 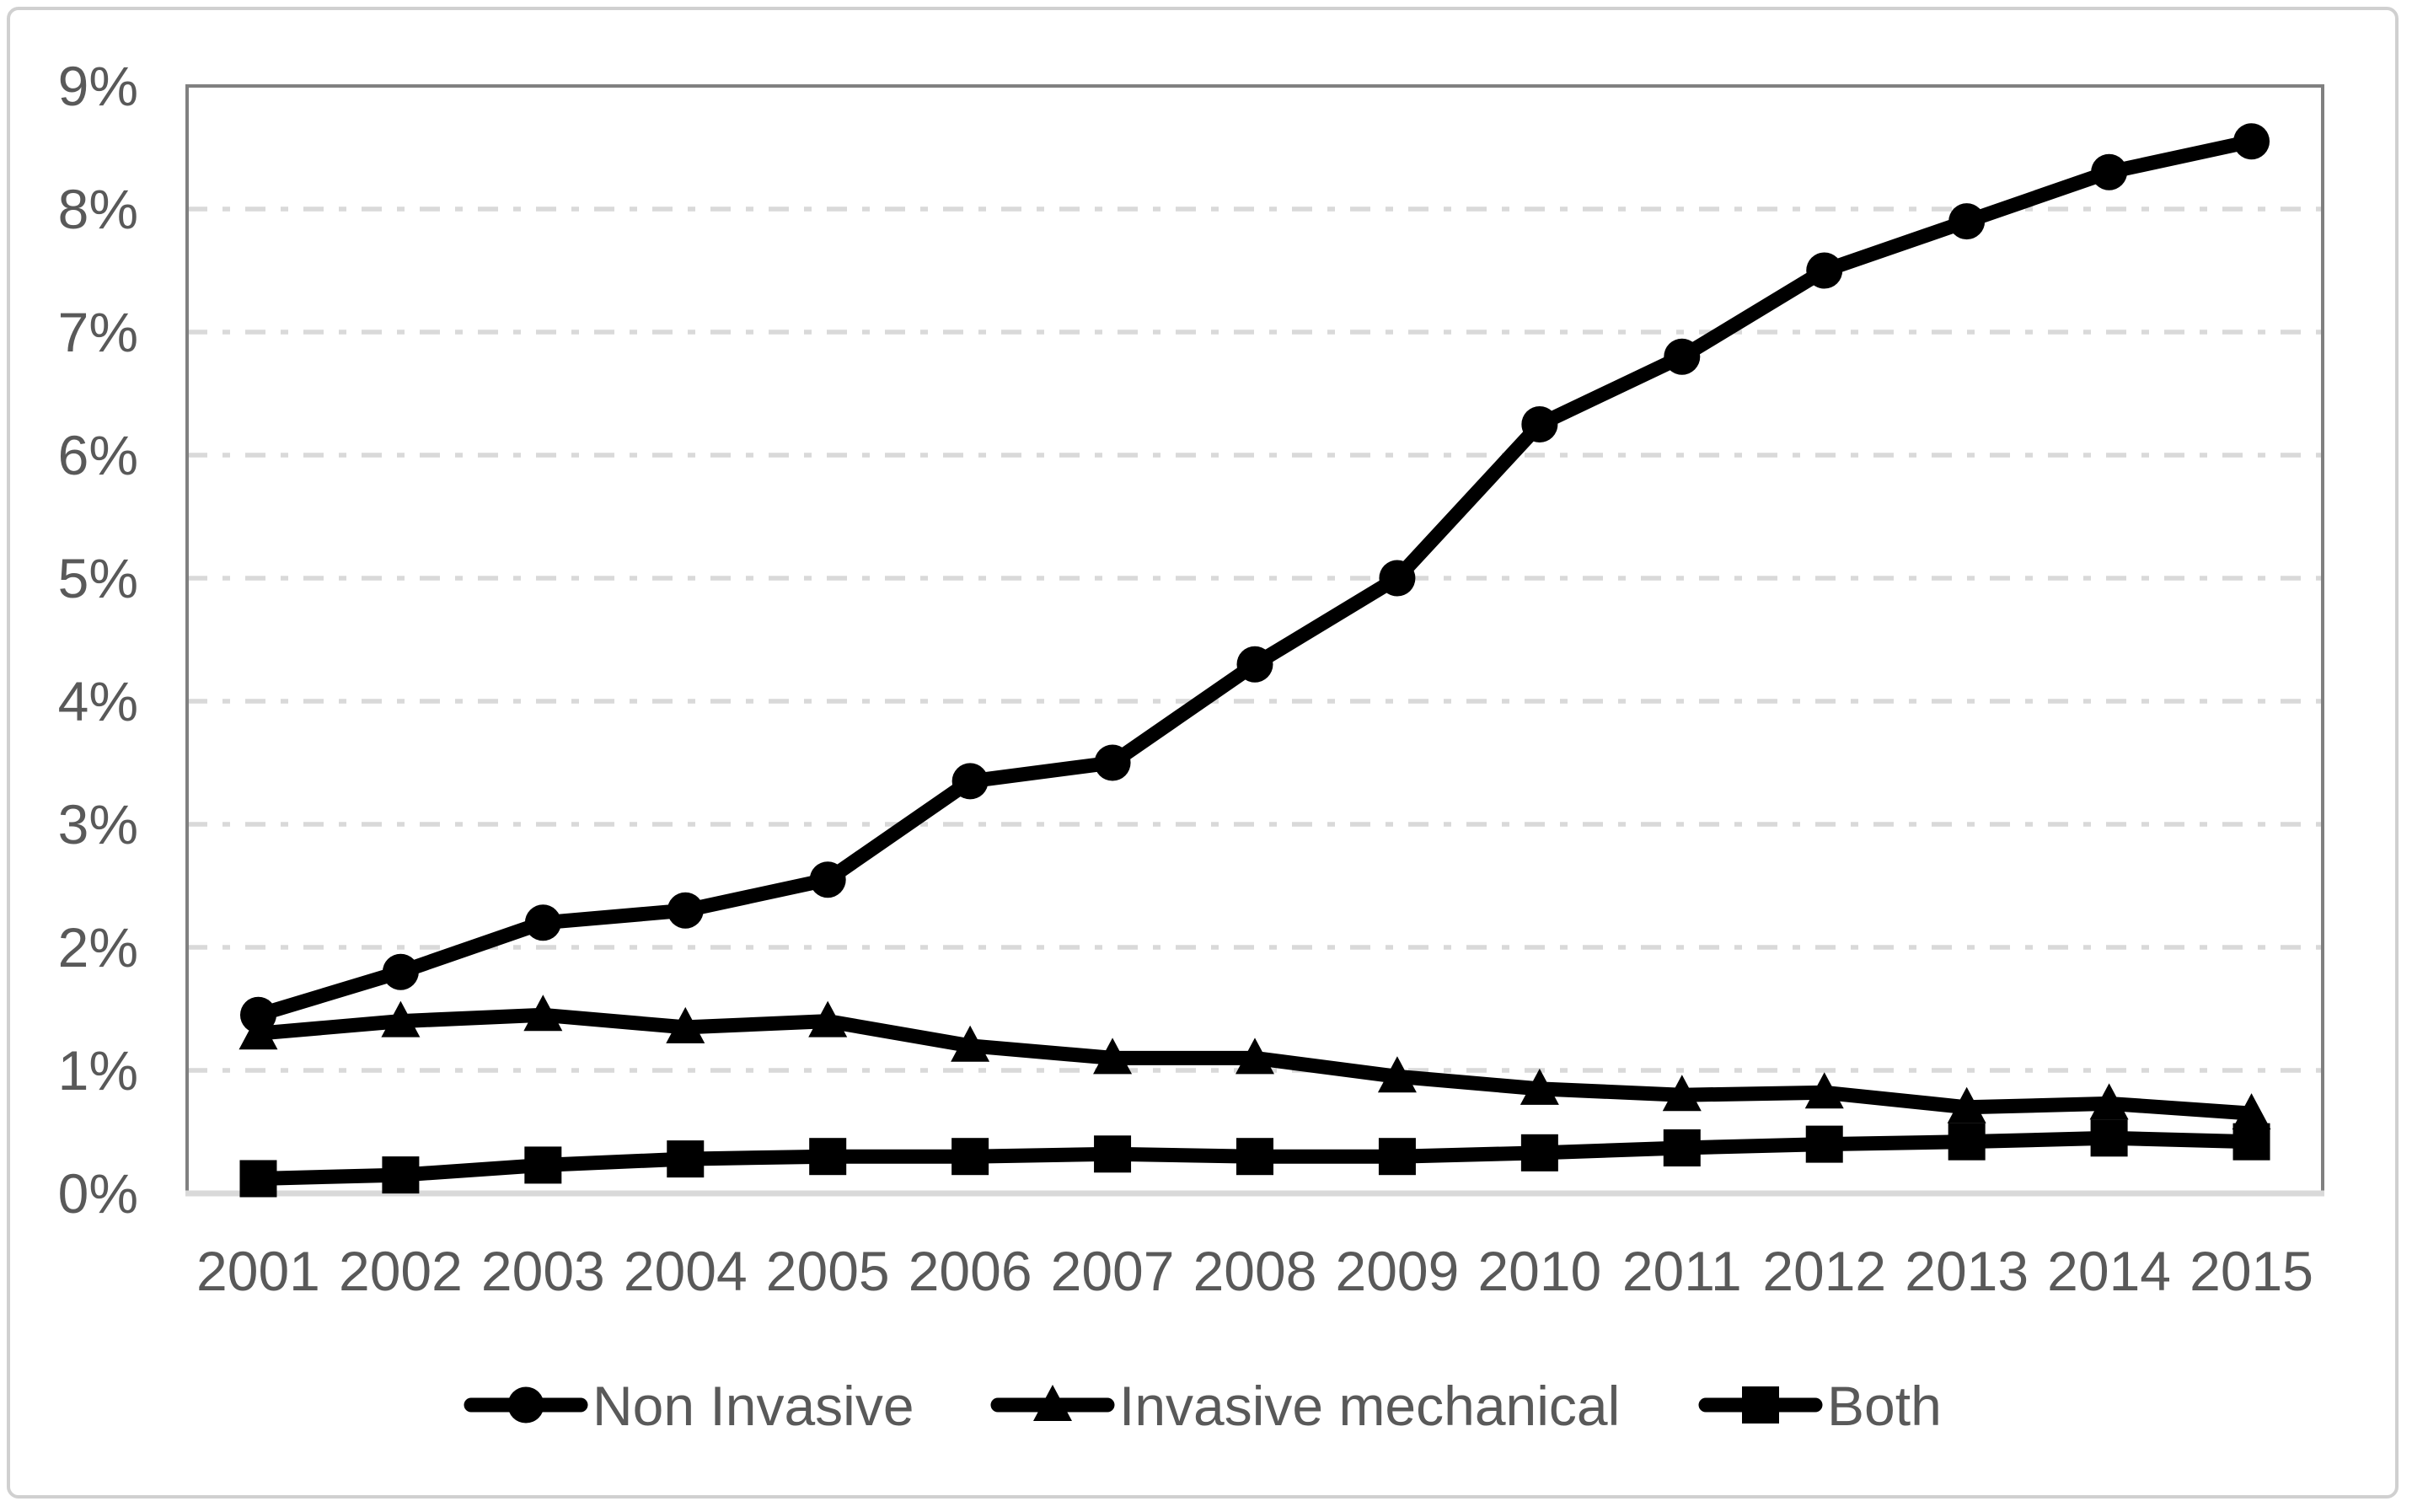 What do you see at coordinates (98, 86) in the screenshot?
I see `y-axis-tick-label: 9%` at bounding box center [98, 86].